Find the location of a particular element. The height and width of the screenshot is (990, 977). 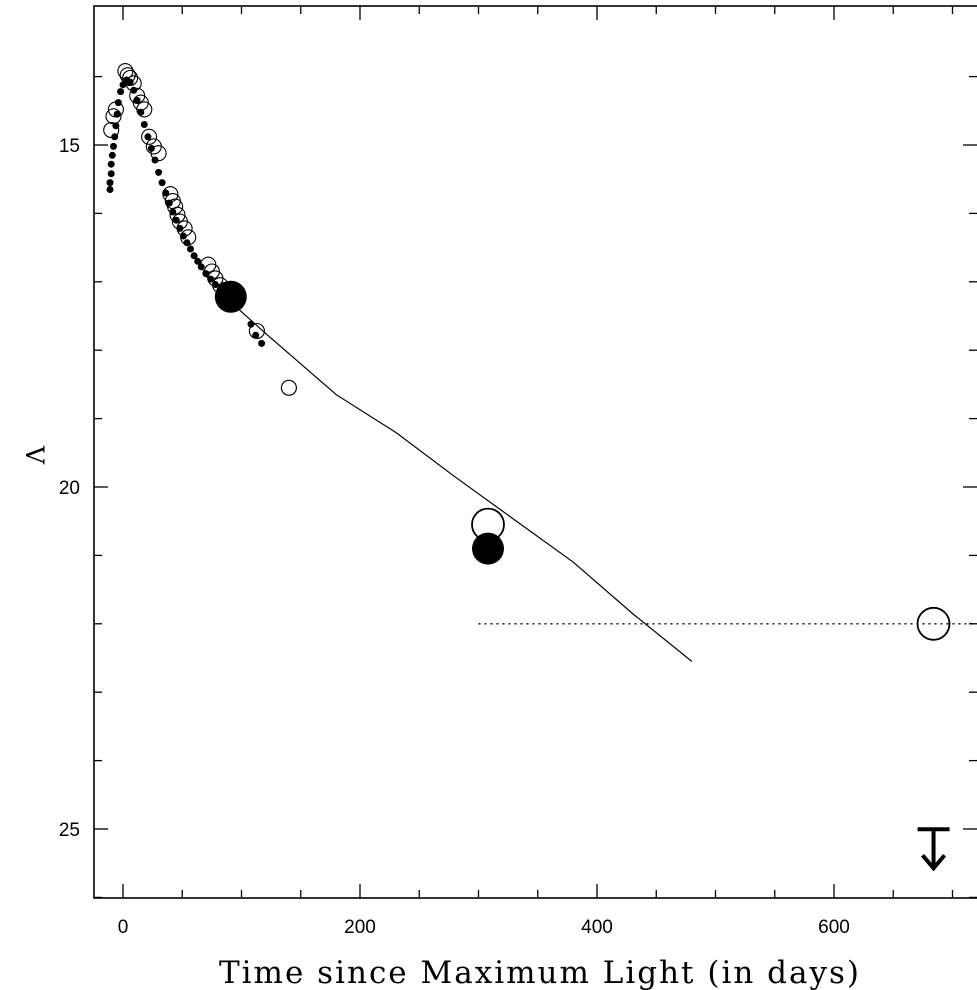

x-tick-label: 400 is located at coordinates (597, 927).